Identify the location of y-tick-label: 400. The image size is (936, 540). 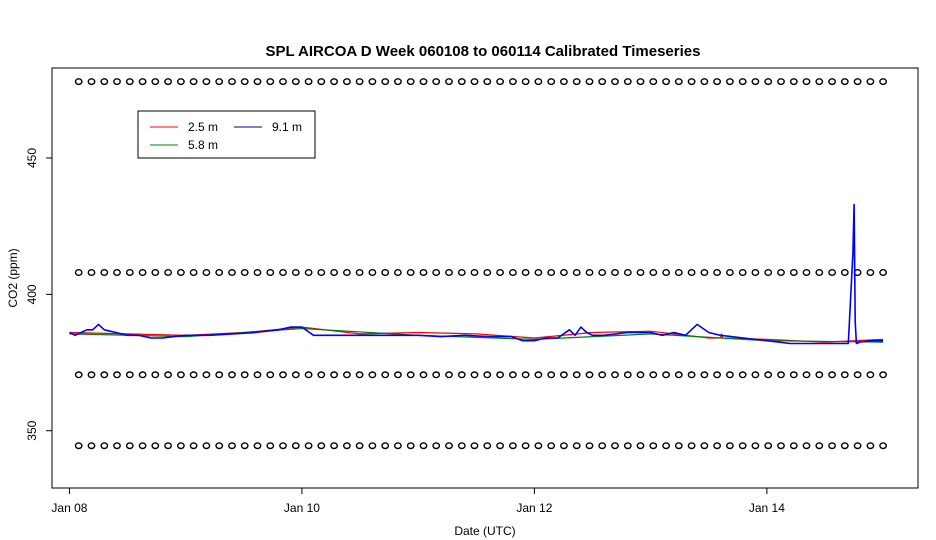
(32, 294).